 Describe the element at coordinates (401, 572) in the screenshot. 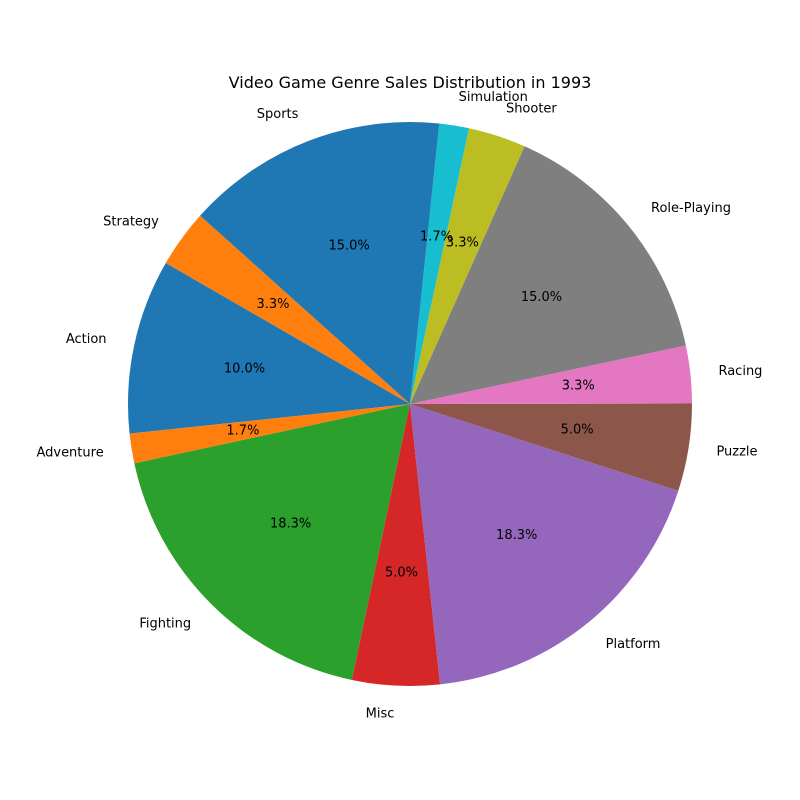

I see `percent-label-misc: 5.0%` at that location.